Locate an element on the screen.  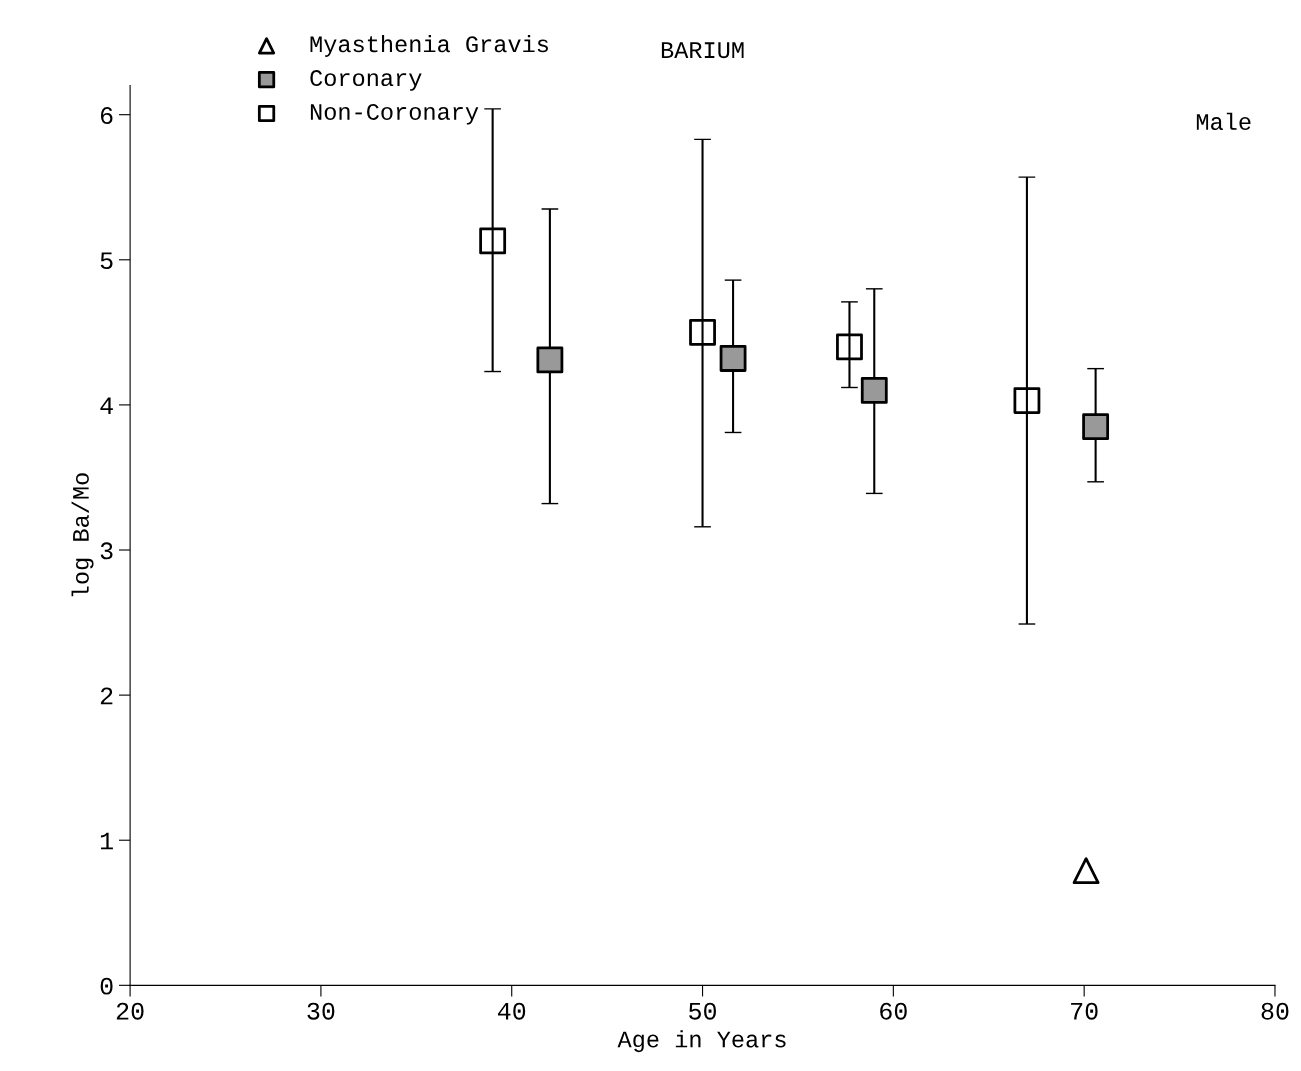
annotation: Male is located at coordinates (1223, 121).